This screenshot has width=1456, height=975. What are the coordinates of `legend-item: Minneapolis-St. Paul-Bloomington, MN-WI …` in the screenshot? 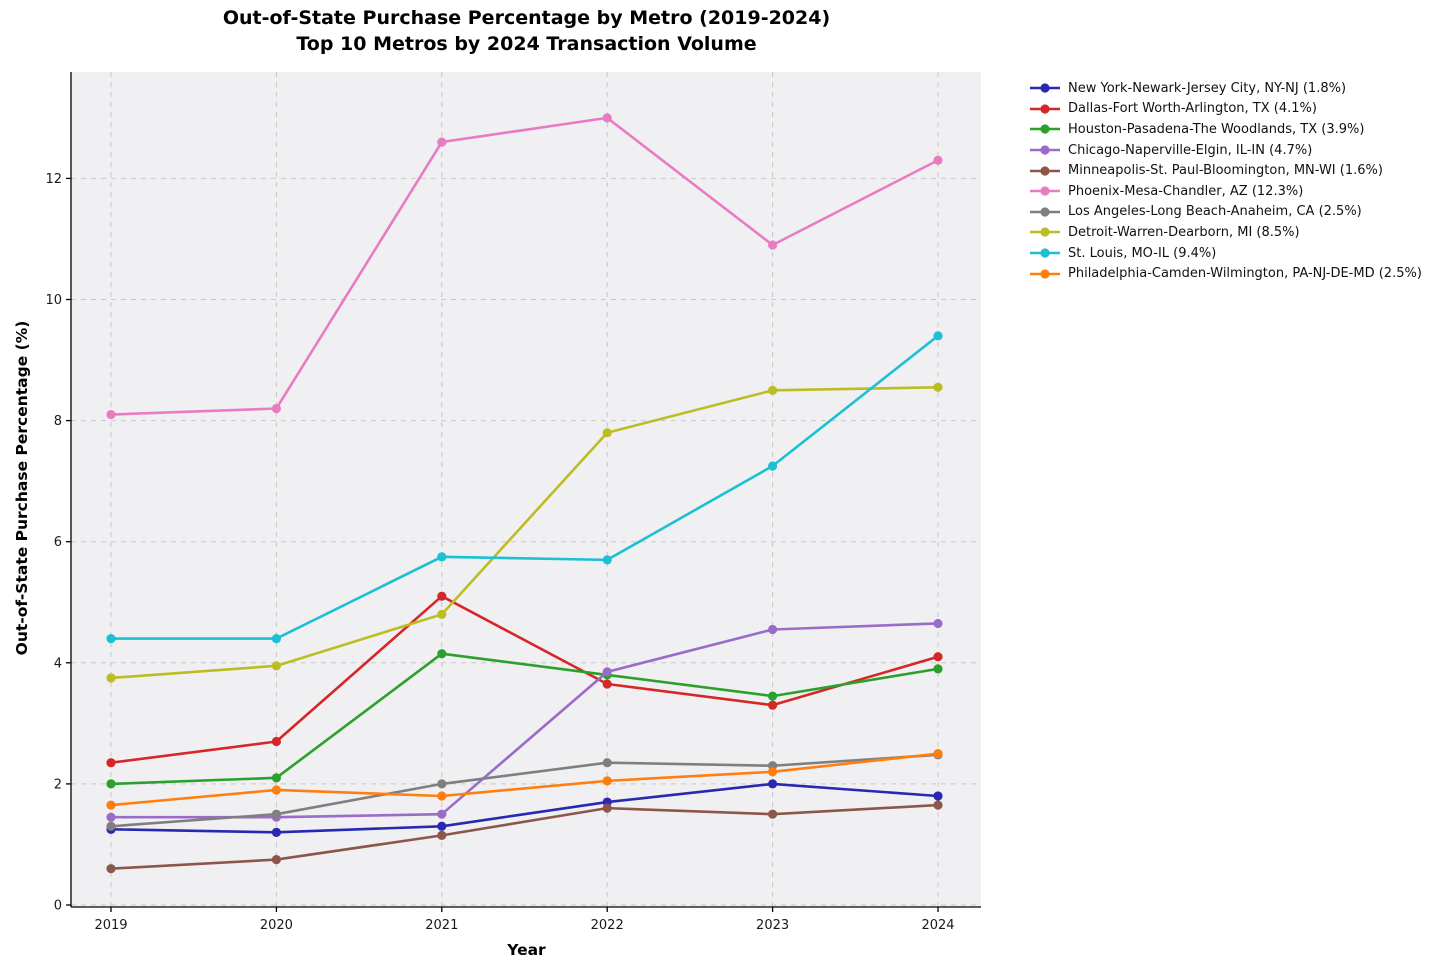 It's located at (1225, 170).